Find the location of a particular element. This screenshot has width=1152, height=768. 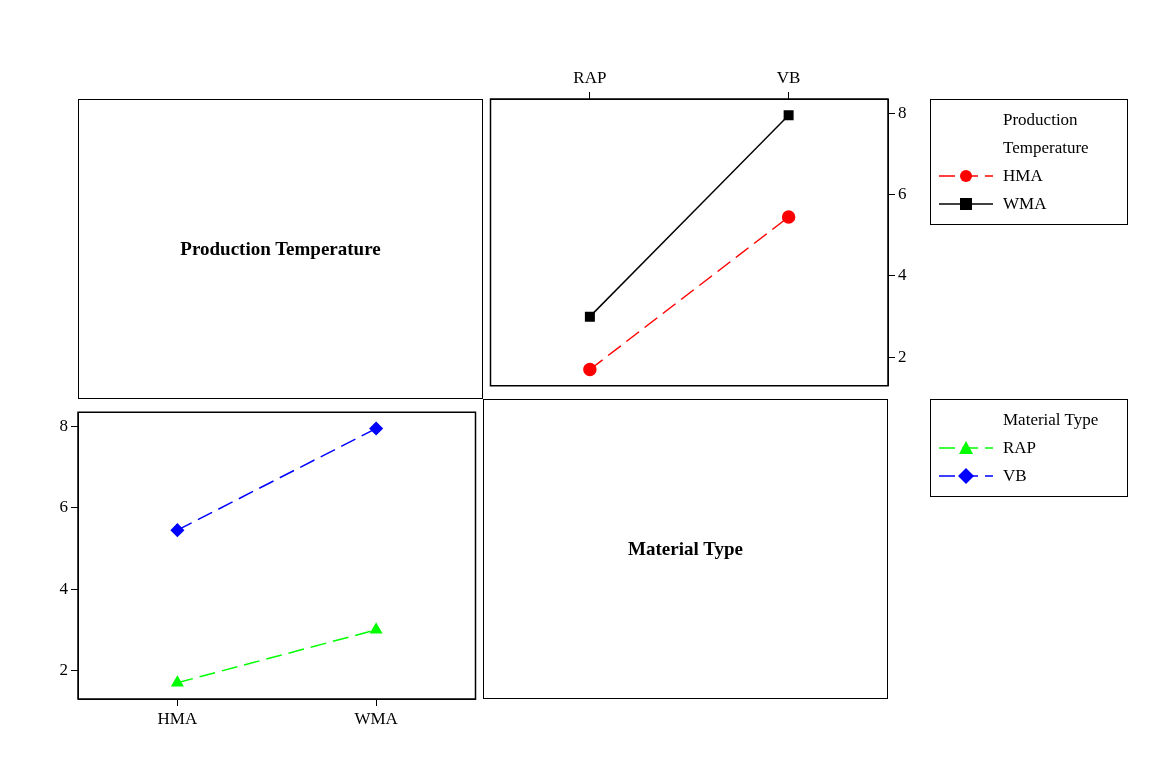

text: Production Temperature is located at coordinates (280, 249).